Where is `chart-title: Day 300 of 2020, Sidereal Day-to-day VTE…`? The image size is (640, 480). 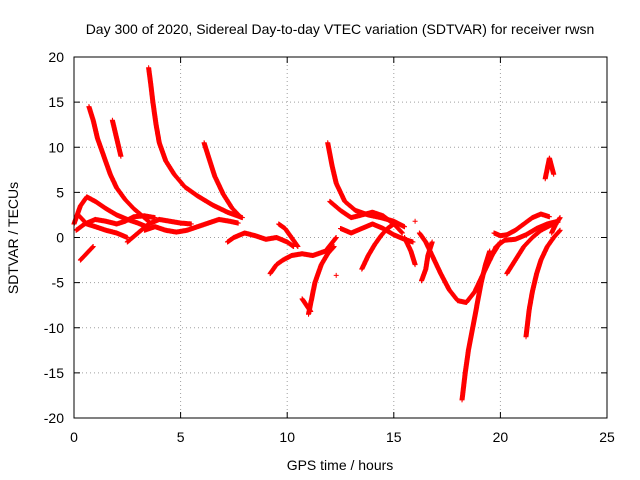 chart-title: Day 300 of 2020, Sidereal Day-to-day VTE… is located at coordinates (340, 29).